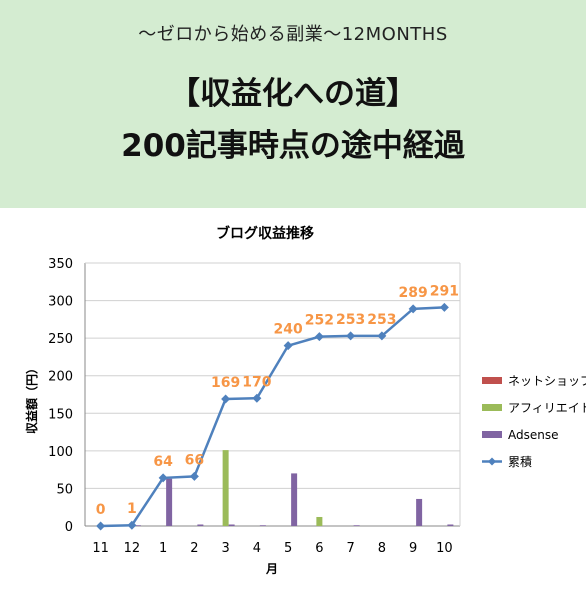 The width and height of the screenshot is (586, 590). I want to click on banner-title-line1: 【収益化への道】, so click(293, 94).